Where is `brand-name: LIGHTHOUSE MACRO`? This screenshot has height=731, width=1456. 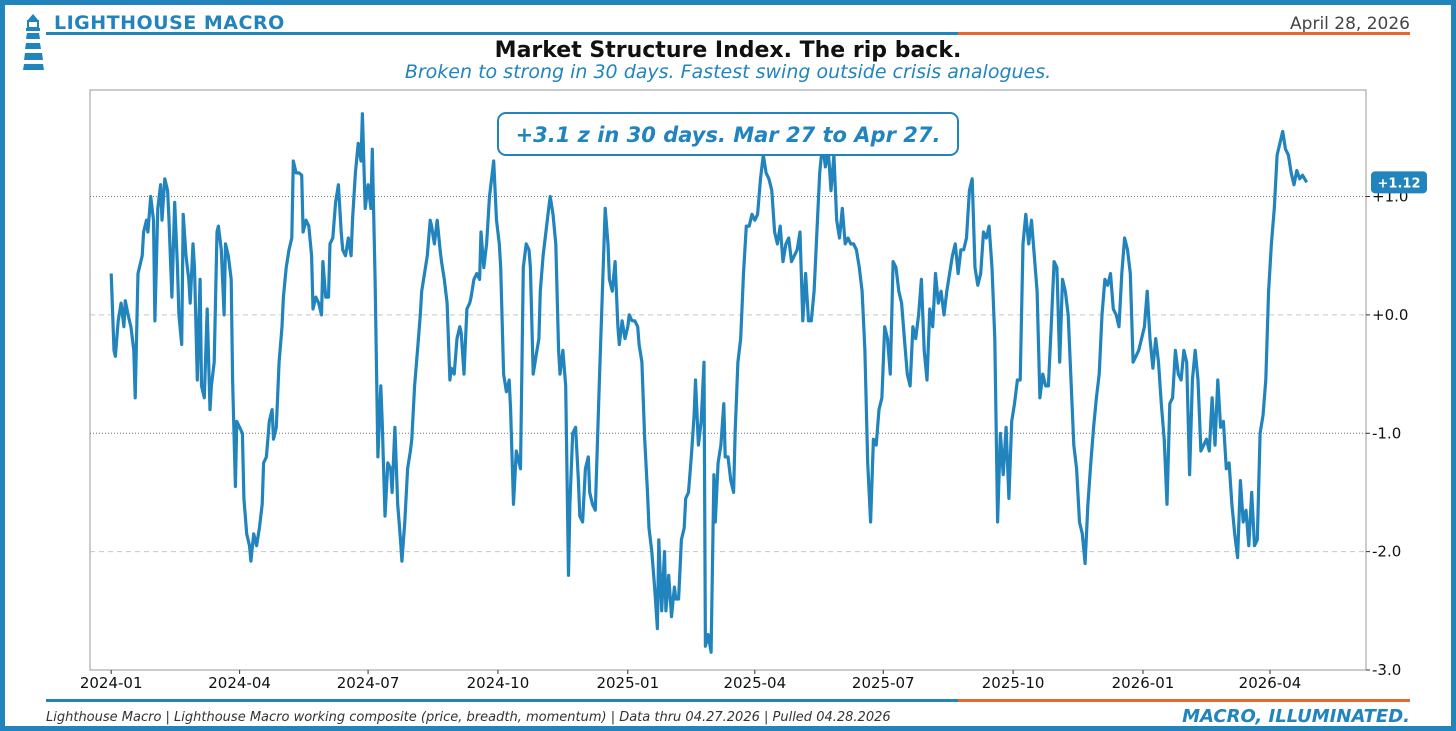
brand-name: LIGHTHOUSE MACRO is located at coordinates (169, 23).